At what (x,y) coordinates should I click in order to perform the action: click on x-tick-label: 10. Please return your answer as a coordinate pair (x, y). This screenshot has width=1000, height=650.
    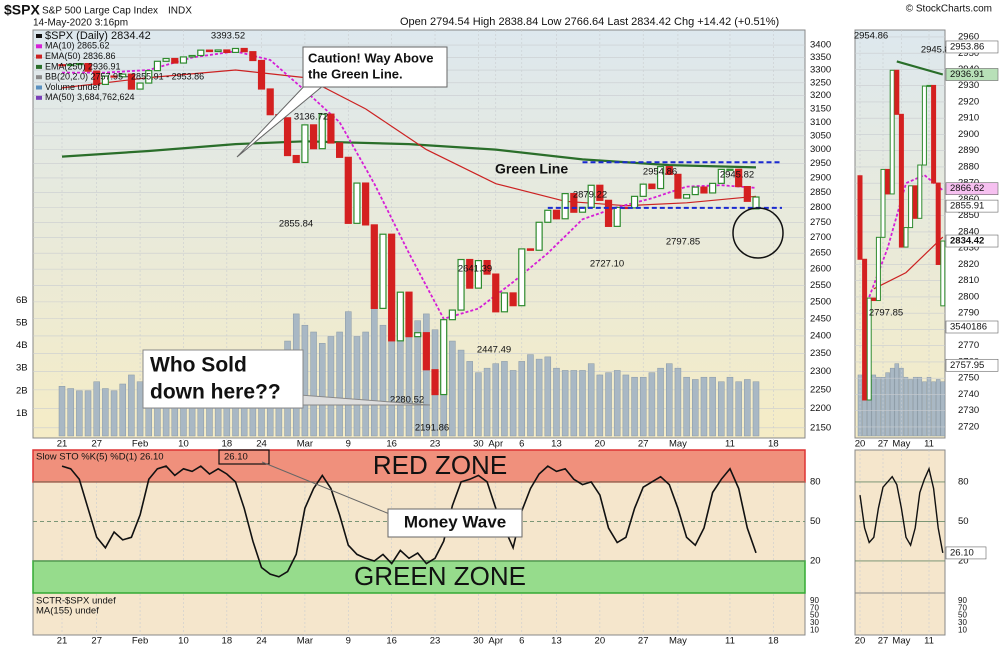
    Looking at the image, I should click on (183, 641).